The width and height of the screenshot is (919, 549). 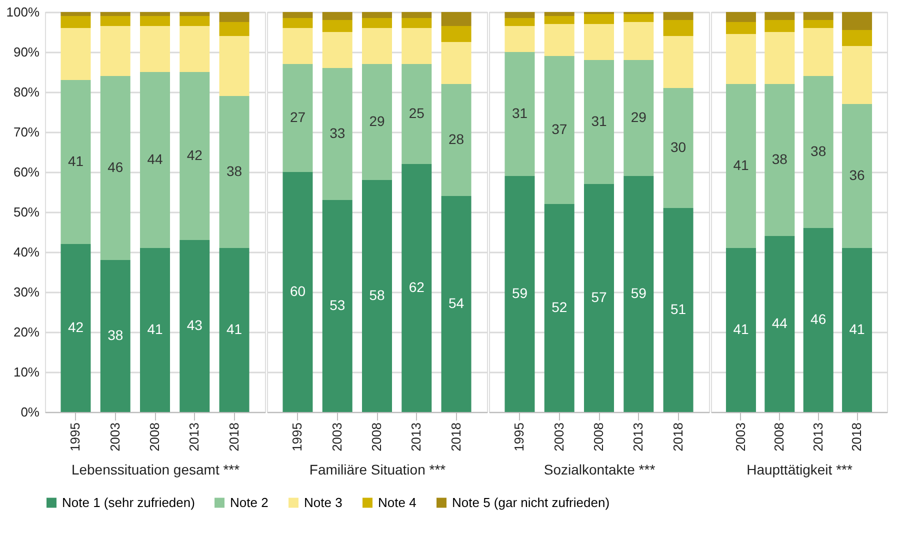 I want to click on y-tick-label: 20%, so click(x=26, y=332).